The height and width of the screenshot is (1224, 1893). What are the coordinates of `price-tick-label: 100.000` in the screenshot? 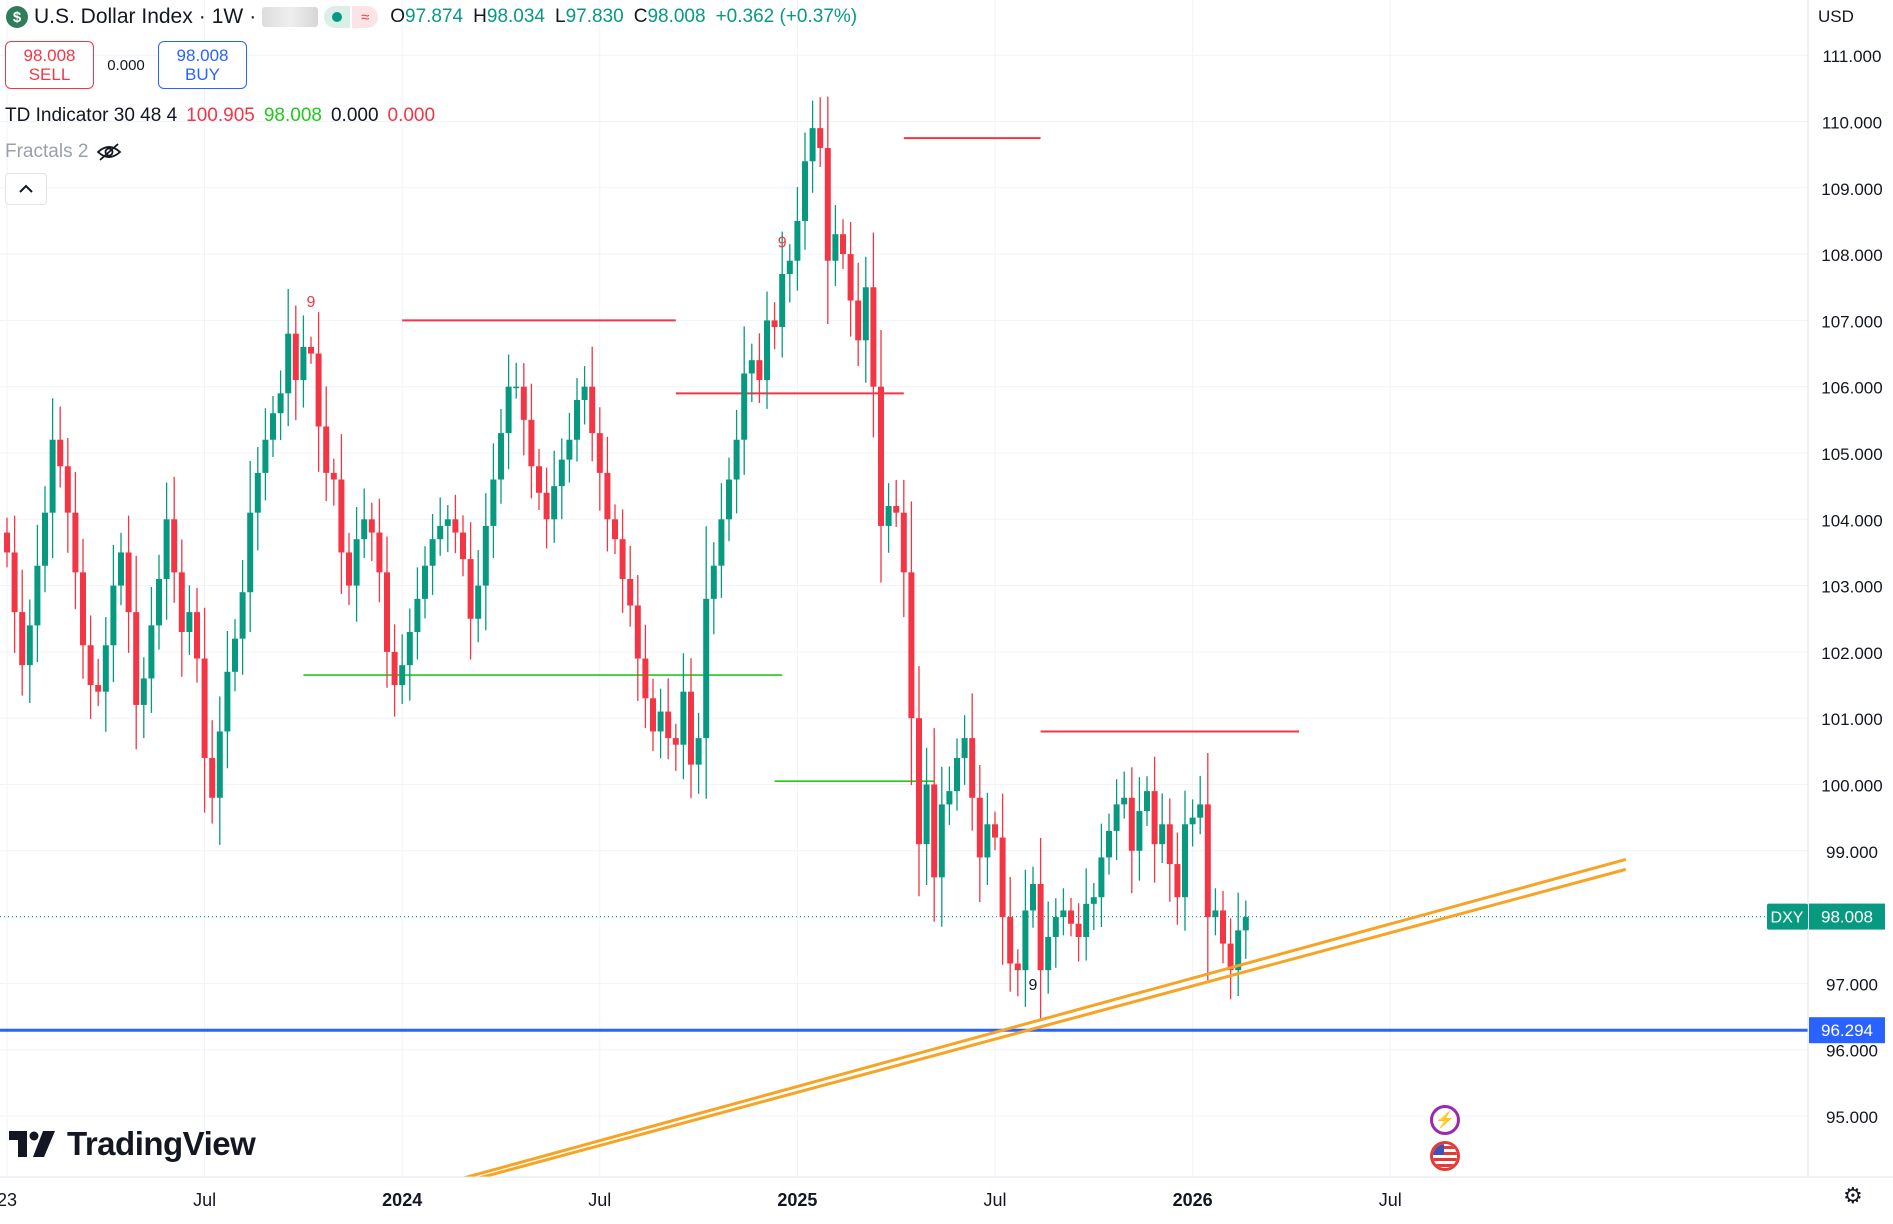 It's located at (1851, 786).